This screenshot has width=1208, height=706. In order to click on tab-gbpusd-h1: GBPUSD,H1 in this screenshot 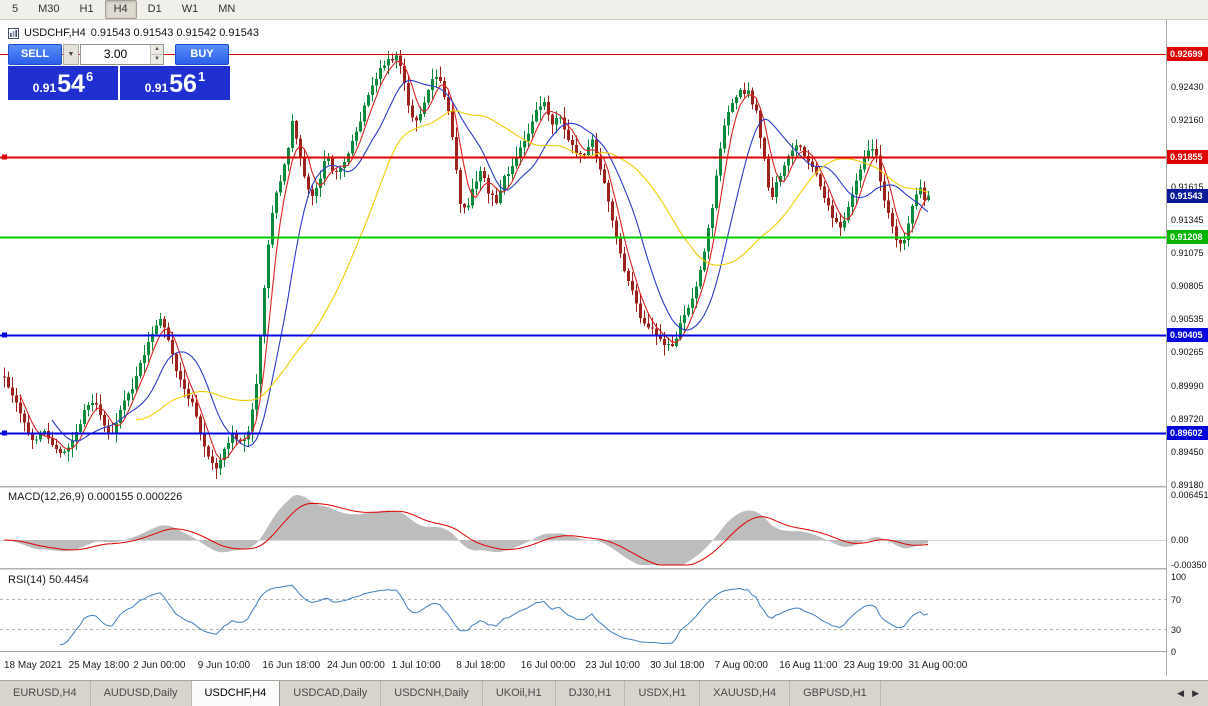, I will do `click(835, 693)`.